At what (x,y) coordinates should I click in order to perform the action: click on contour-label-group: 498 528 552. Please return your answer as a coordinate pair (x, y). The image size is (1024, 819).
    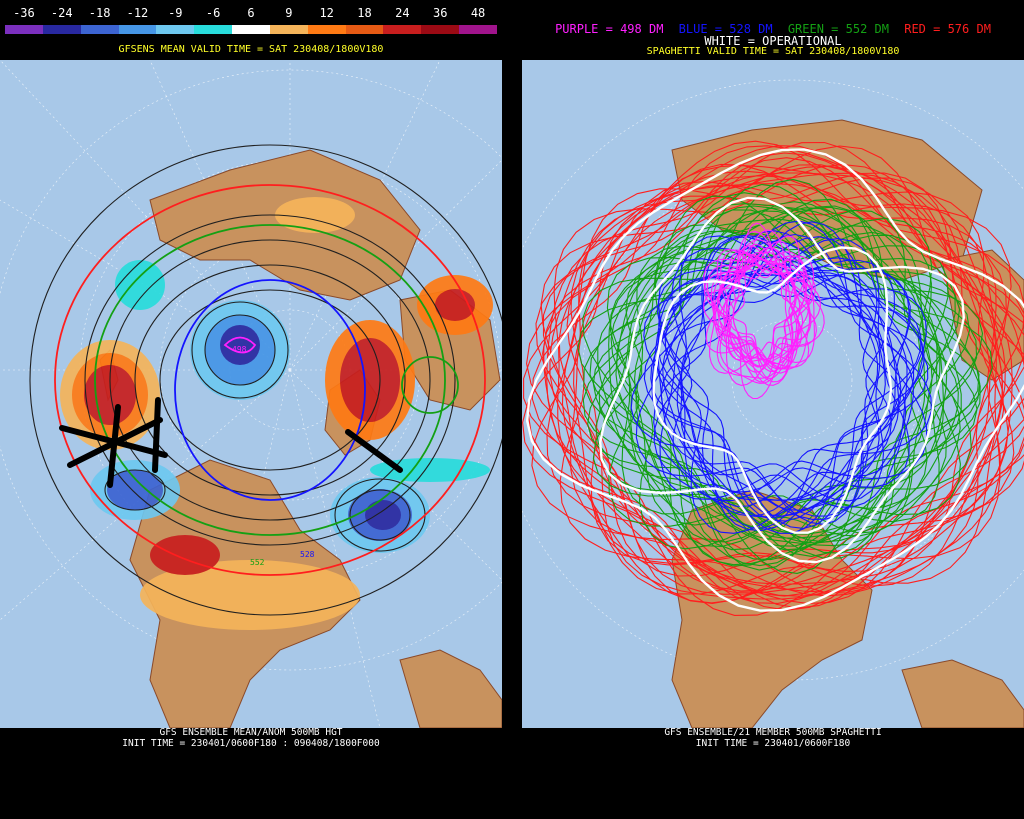
    Looking at the image, I should click on (273, 456).